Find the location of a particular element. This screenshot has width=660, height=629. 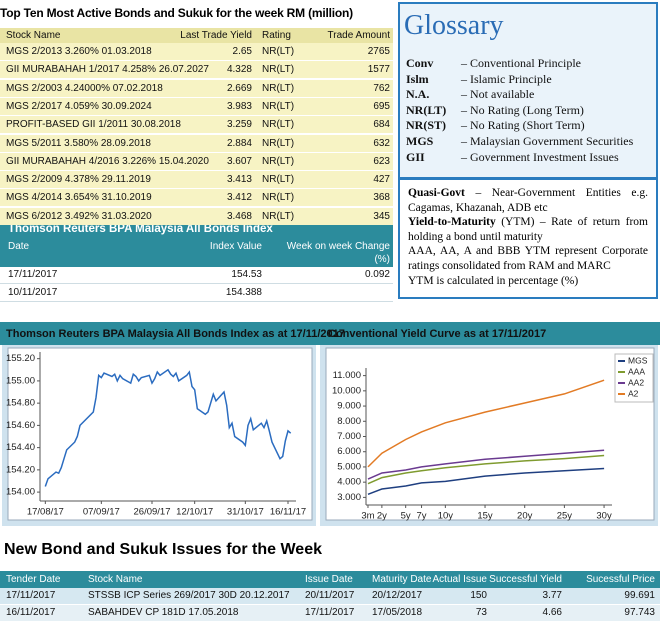

x-tick-label: 07/09/17 is located at coordinates (101, 512).